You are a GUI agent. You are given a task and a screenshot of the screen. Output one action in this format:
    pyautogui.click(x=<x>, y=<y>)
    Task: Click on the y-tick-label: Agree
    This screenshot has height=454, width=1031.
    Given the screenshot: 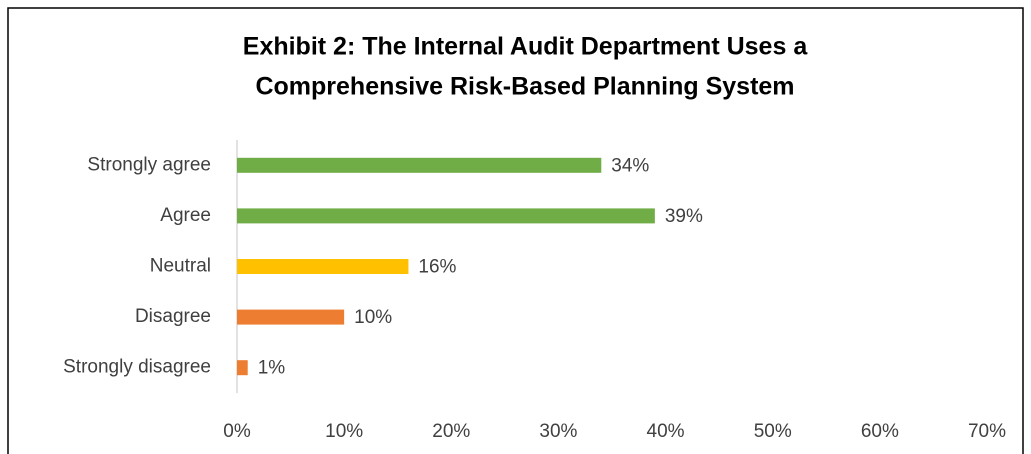 What is the action you would take?
    pyautogui.click(x=185, y=215)
    